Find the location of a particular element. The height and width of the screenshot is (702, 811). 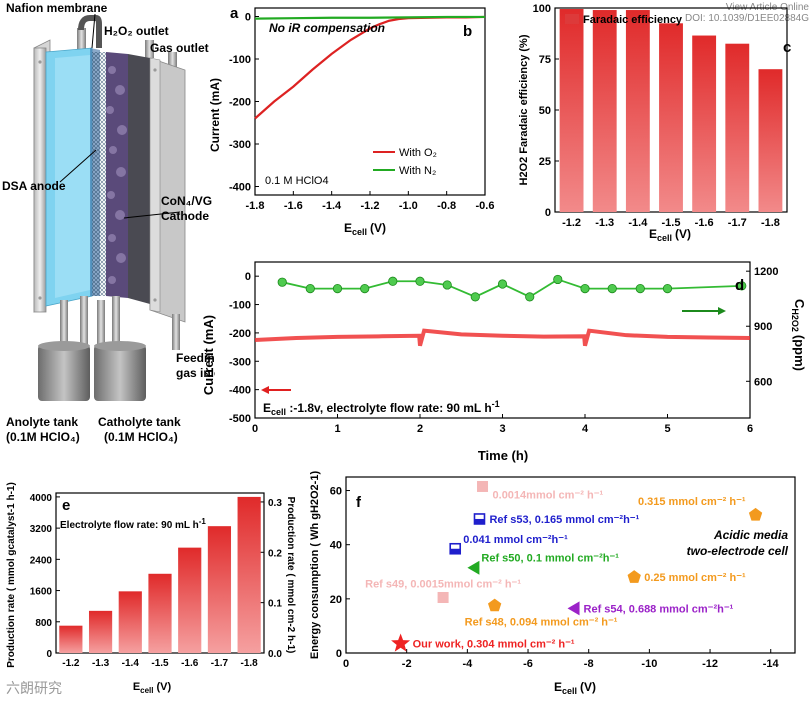

ab-y-tick-label: 0 is located at coordinates (248, 18).